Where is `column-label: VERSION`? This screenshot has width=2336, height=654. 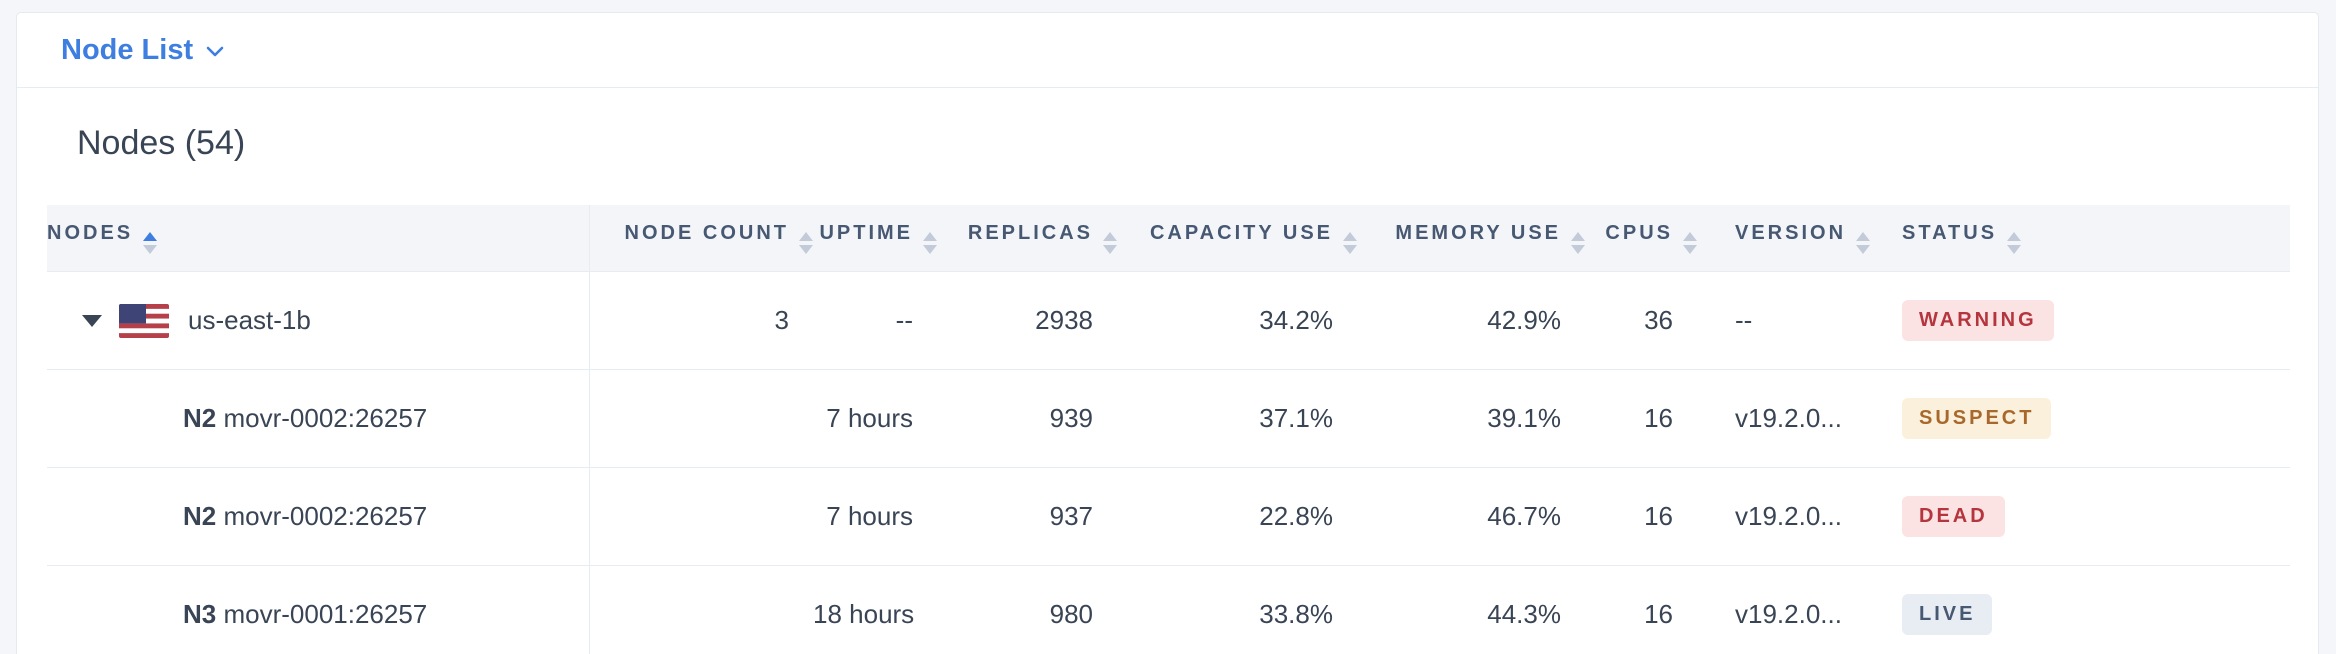
column-label: VERSION is located at coordinates (1791, 233).